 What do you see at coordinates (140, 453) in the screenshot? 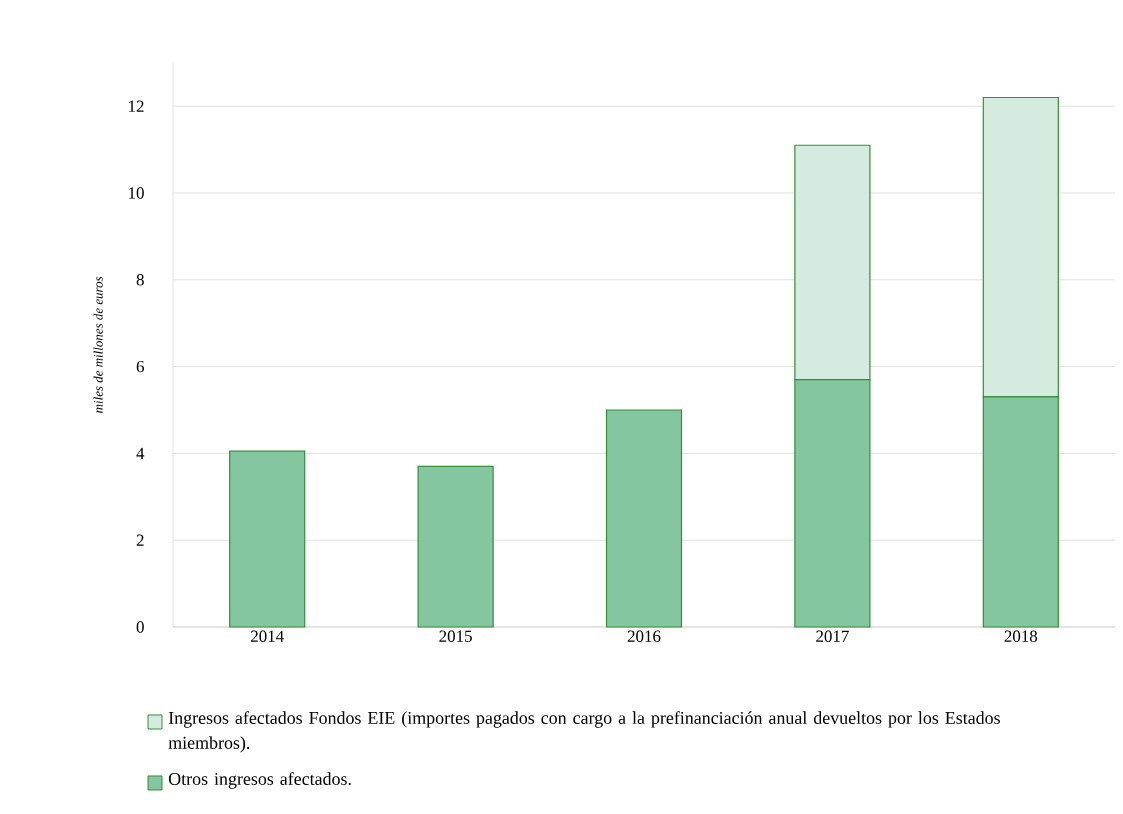
I see `y-tick-label: 4` at bounding box center [140, 453].